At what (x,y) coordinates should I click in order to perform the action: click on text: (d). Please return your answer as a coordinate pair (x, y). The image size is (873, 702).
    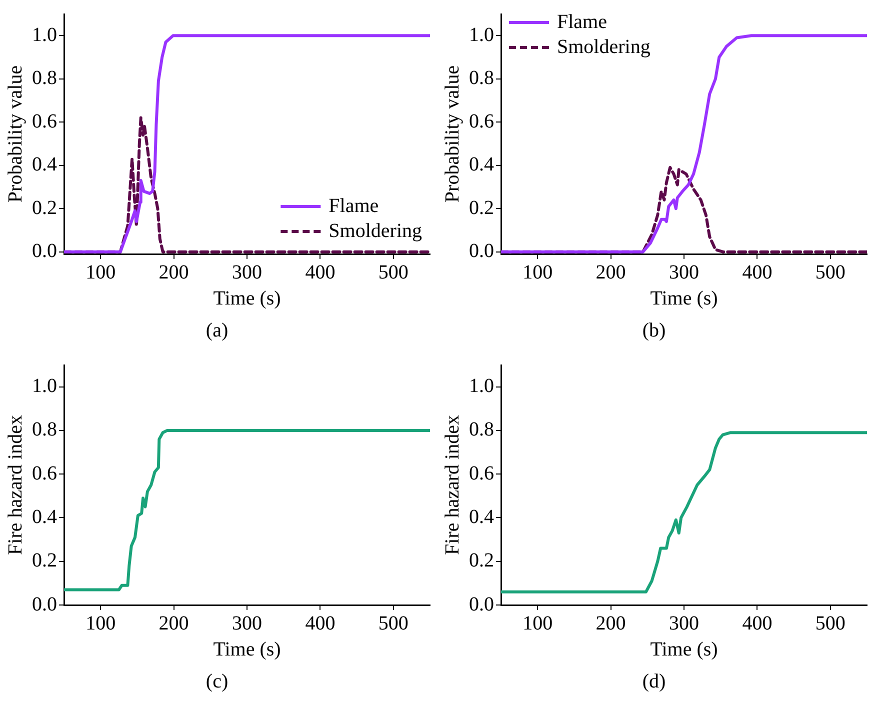
    Looking at the image, I should click on (654, 681).